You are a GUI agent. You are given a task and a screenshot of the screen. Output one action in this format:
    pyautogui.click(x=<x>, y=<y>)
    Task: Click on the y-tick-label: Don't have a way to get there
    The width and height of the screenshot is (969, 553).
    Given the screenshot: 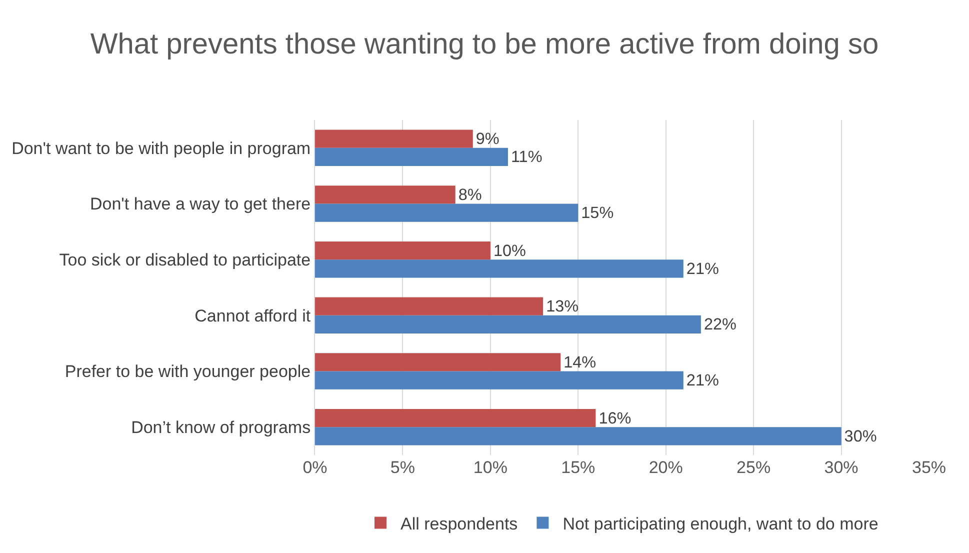 What is the action you would take?
    pyautogui.click(x=200, y=204)
    